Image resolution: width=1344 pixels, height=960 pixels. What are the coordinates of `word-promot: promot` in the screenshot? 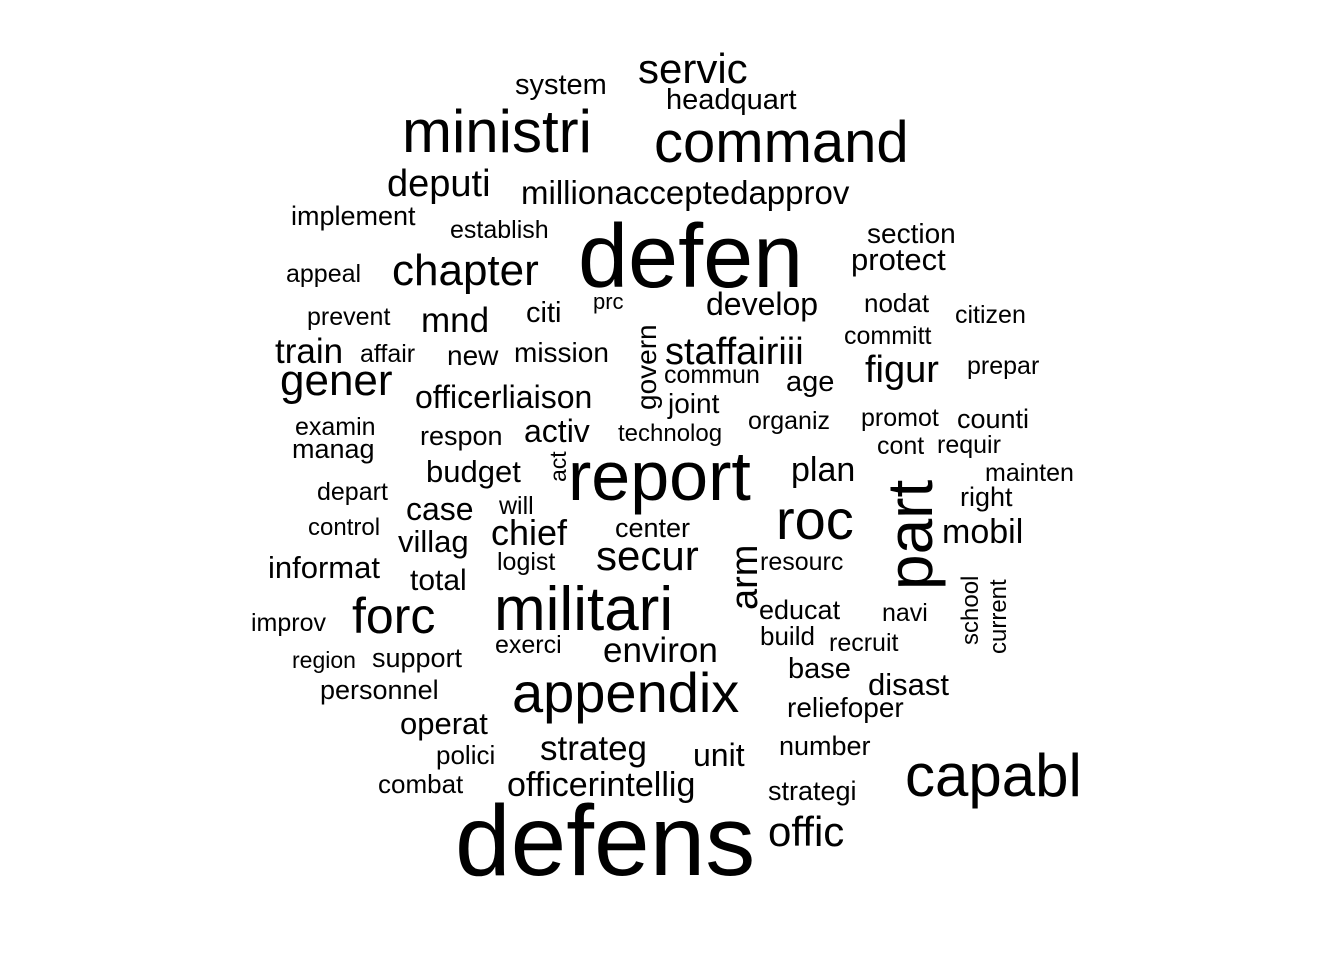 It's located at (900, 418).